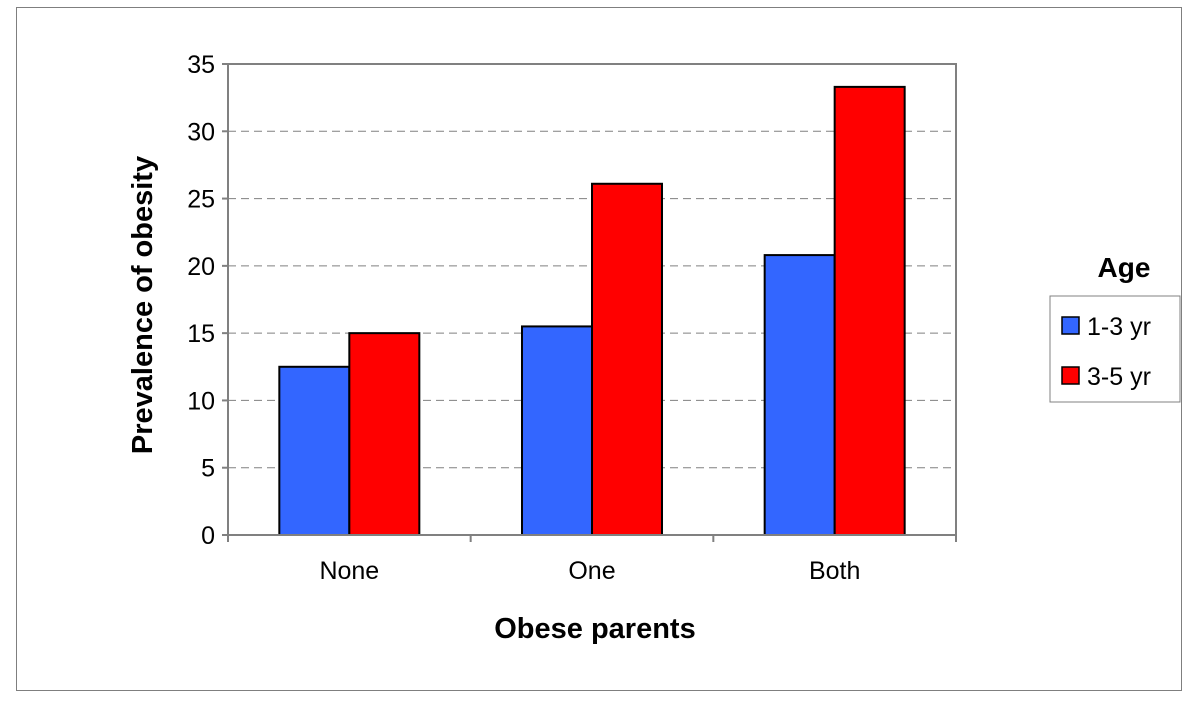 The width and height of the screenshot is (1200, 701). Describe the element at coordinates (201, 267) in the screenshot. I see `y-tick-label-20: 20` at that location.